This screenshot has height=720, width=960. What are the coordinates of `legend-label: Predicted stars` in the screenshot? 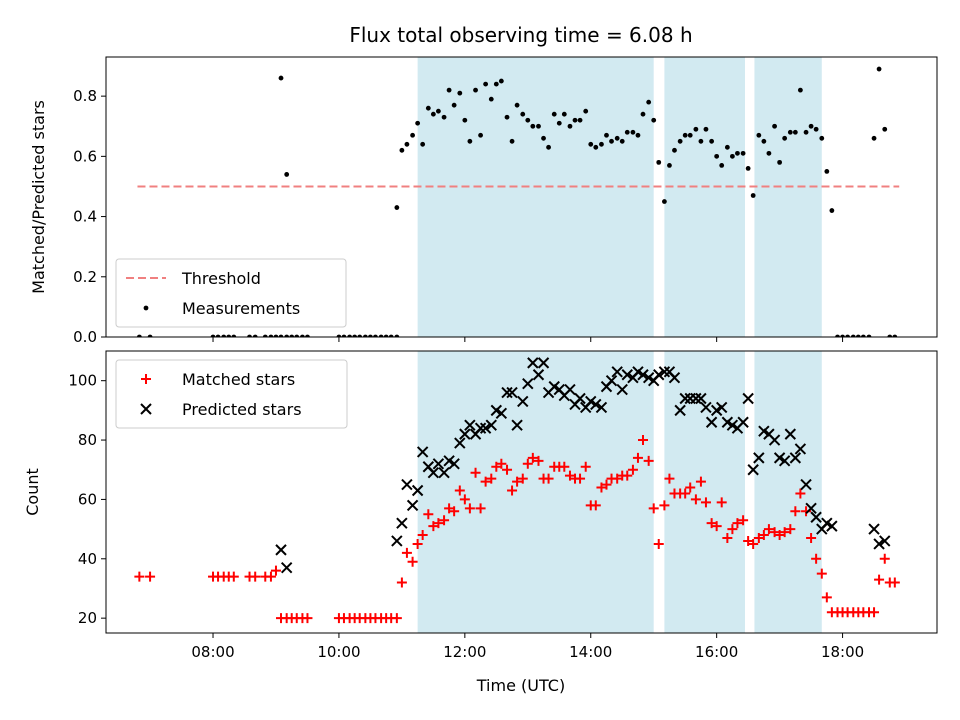 It's located at (242, 409).